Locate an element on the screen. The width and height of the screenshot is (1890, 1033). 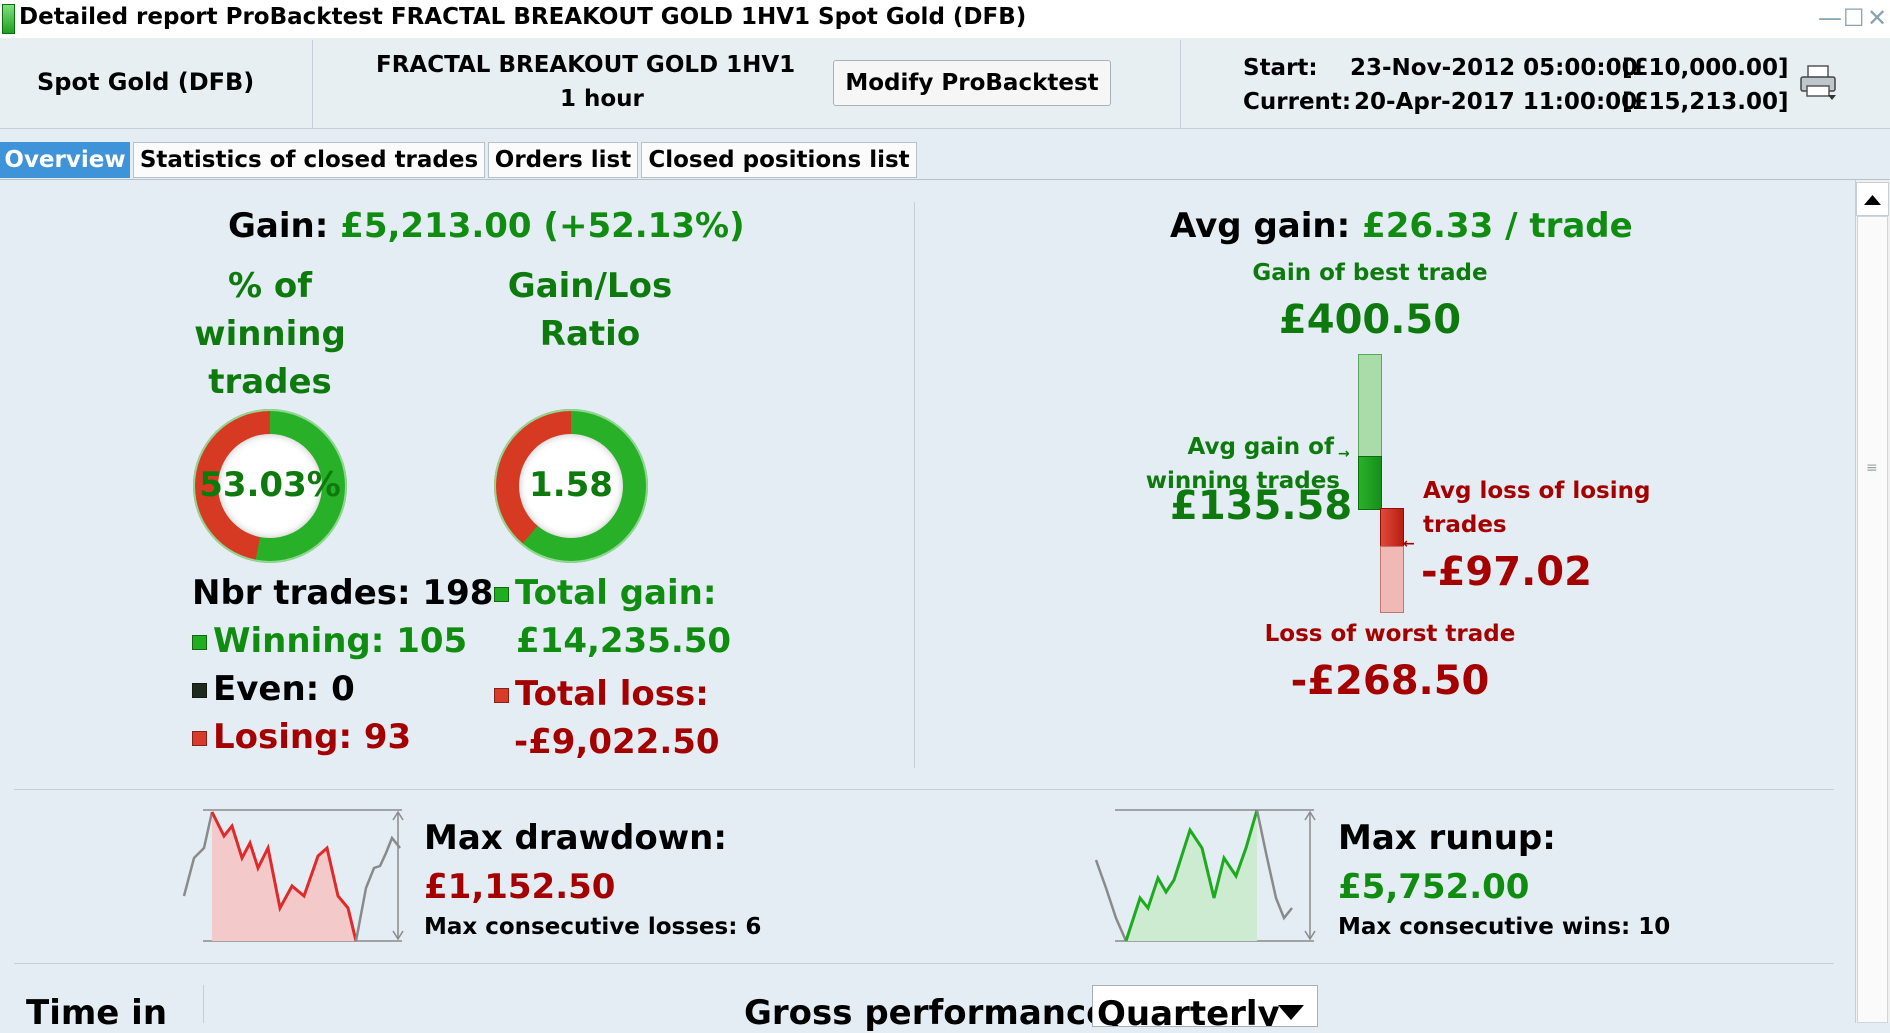
avg-loss-label-2: trades is located at coordinates (1465, 525).